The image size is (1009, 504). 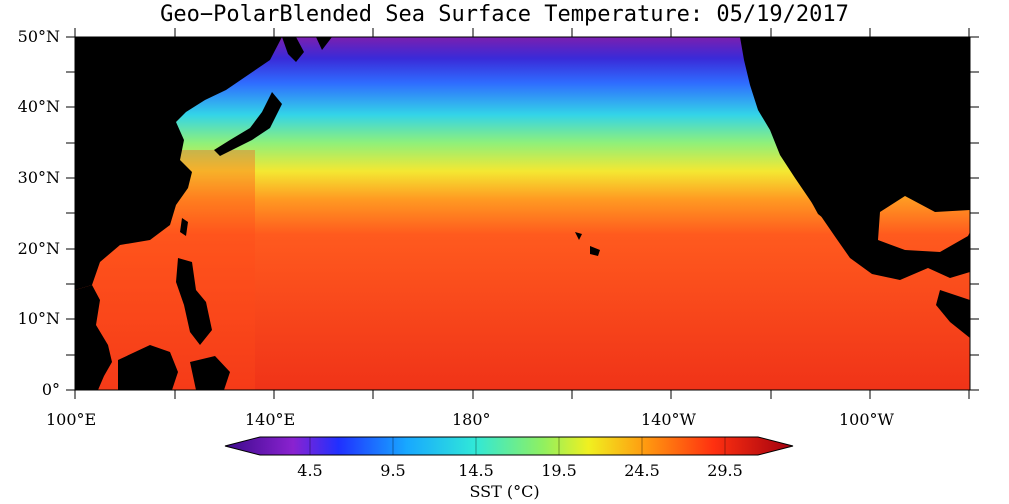 I want to click on lat-label-50n: 50°N, so click(x=38, y=36).